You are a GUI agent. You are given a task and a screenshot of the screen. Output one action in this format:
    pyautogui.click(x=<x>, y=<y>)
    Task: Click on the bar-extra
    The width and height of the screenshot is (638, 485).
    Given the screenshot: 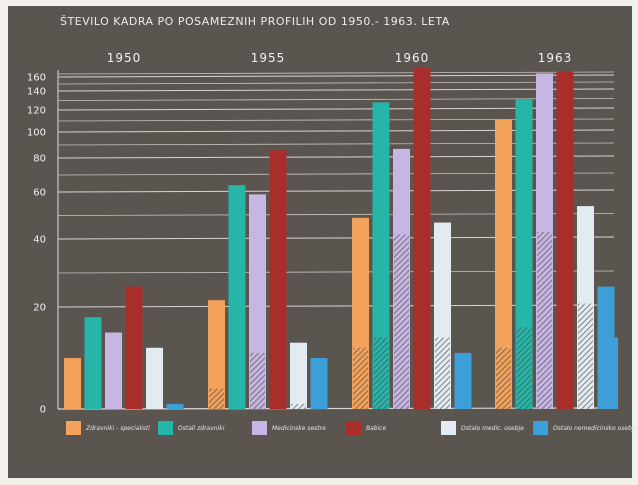 What is the action you would take?
    pyautogui.click(x=614, y=373)
    